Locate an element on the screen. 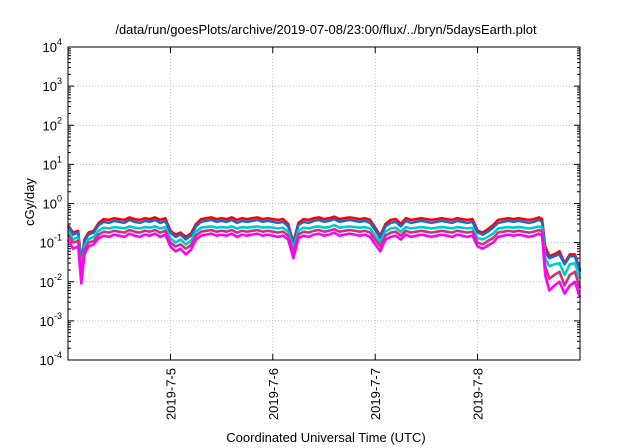 Image resolution: width=640 pixels, height=448 pixels. x-tick-label: 2019-7-7 is located at coordinates (375, 394).